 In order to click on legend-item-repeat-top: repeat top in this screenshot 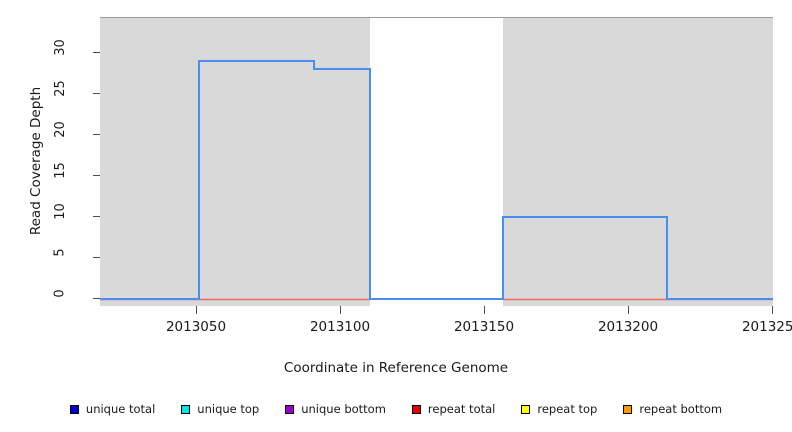, I will do `click(559, 409)`.